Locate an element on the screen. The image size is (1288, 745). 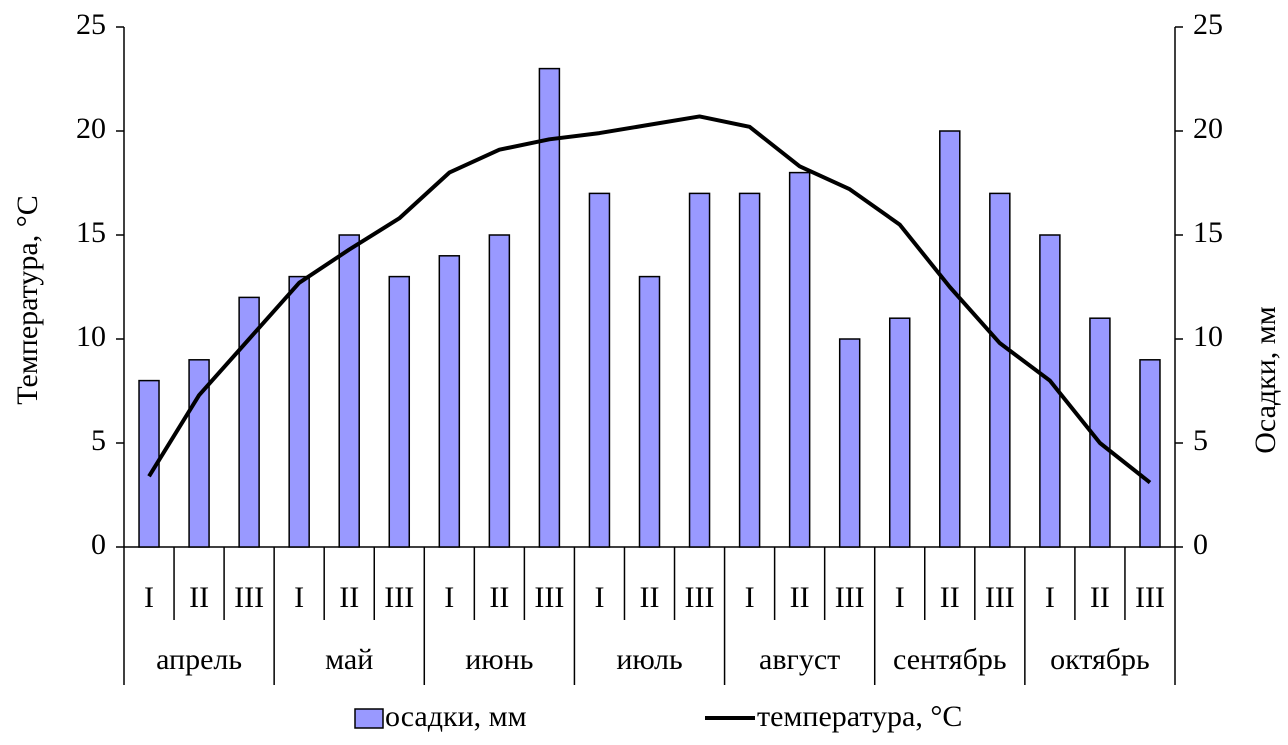
legend-swatch is located at coordinates (369, 718).